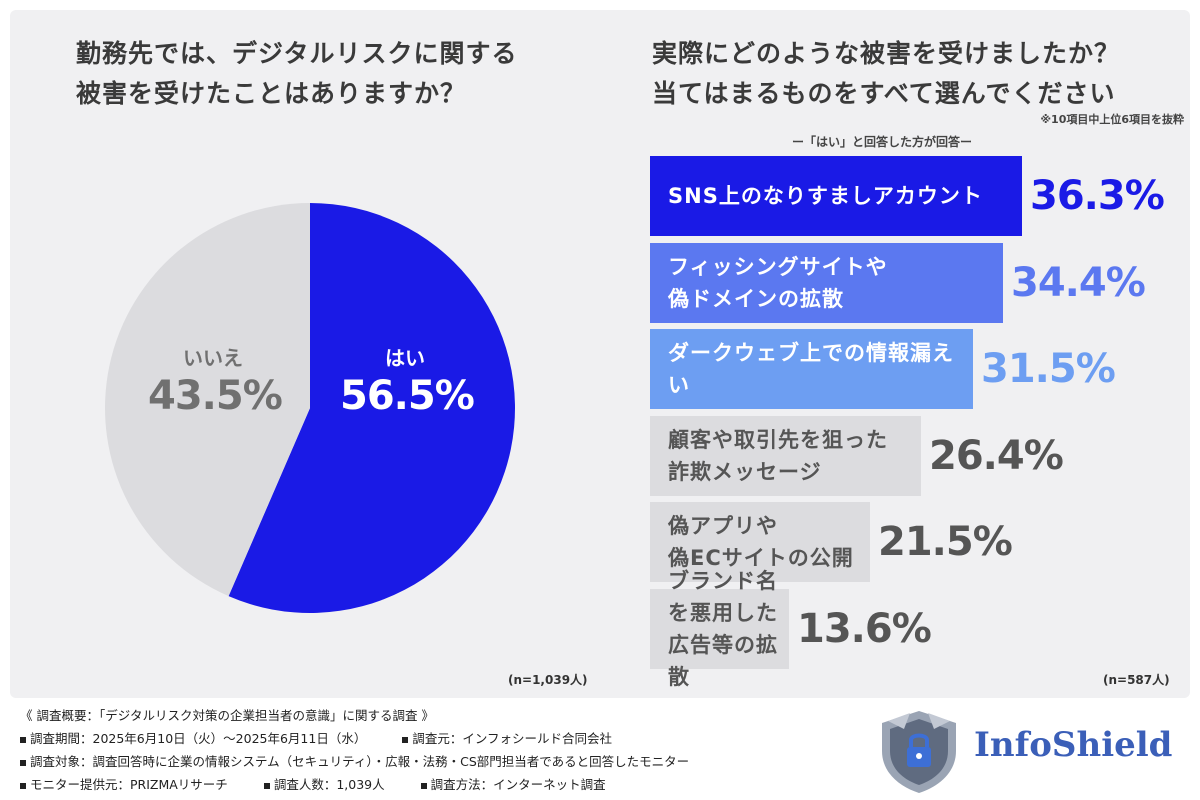  Describe the element at coordinates (886, 53) in the screenshot. I see `right-title-line1: 実際にどのような被害を受けましたか？` at that location.